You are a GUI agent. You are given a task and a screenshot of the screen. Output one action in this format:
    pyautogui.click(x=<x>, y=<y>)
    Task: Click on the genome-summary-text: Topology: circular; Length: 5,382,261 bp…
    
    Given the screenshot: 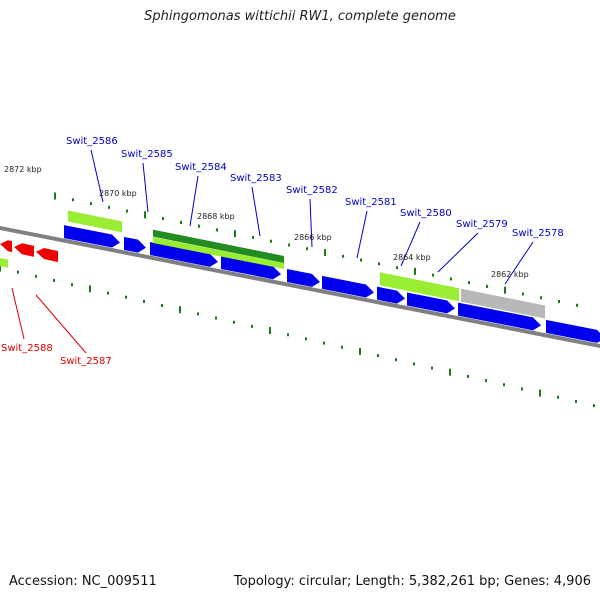 What is the action you would take?
    pyautogui.click(x=412, y=581)
    